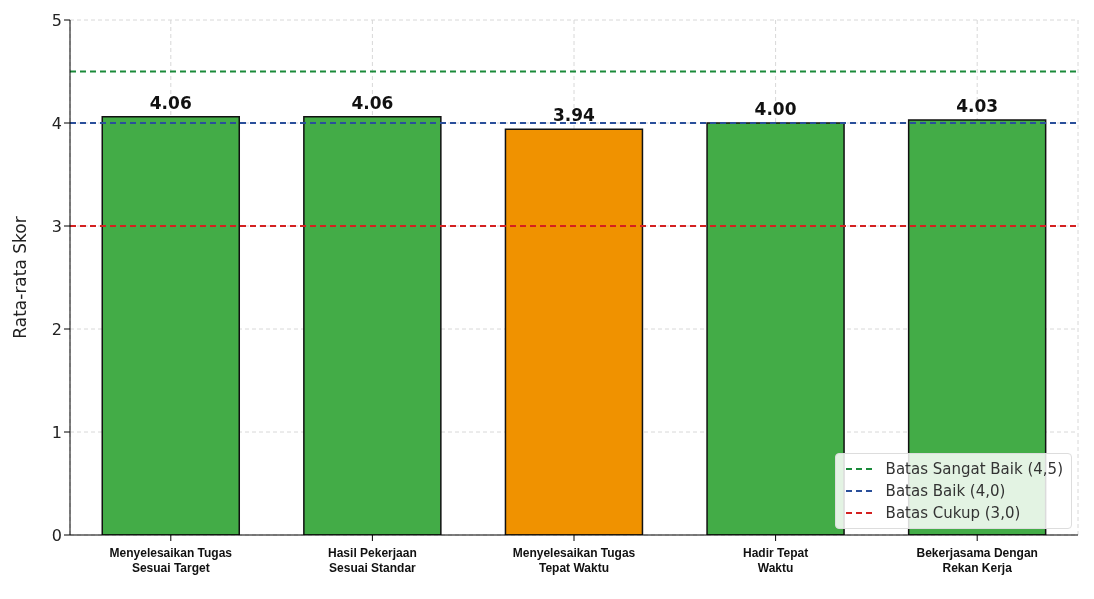 The height and width of the screenshot is (599, 1094). I want to click on data-label: 4.00, so click(775, 109).